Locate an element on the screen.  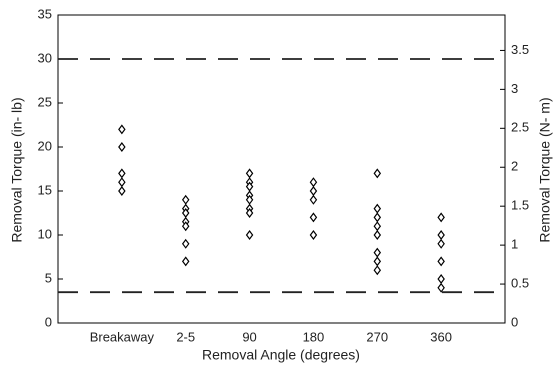
y-tick-label: 30 is located at coordinates (45, 57).